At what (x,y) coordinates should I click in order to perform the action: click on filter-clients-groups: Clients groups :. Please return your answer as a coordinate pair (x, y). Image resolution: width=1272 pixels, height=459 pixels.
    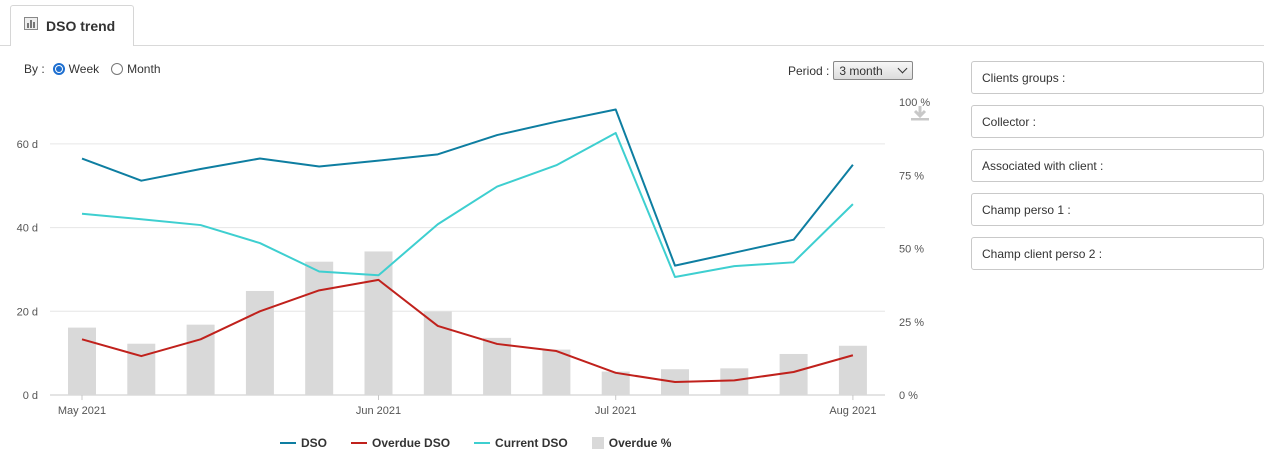
    Looking at the image, I should click on (1117, 77).